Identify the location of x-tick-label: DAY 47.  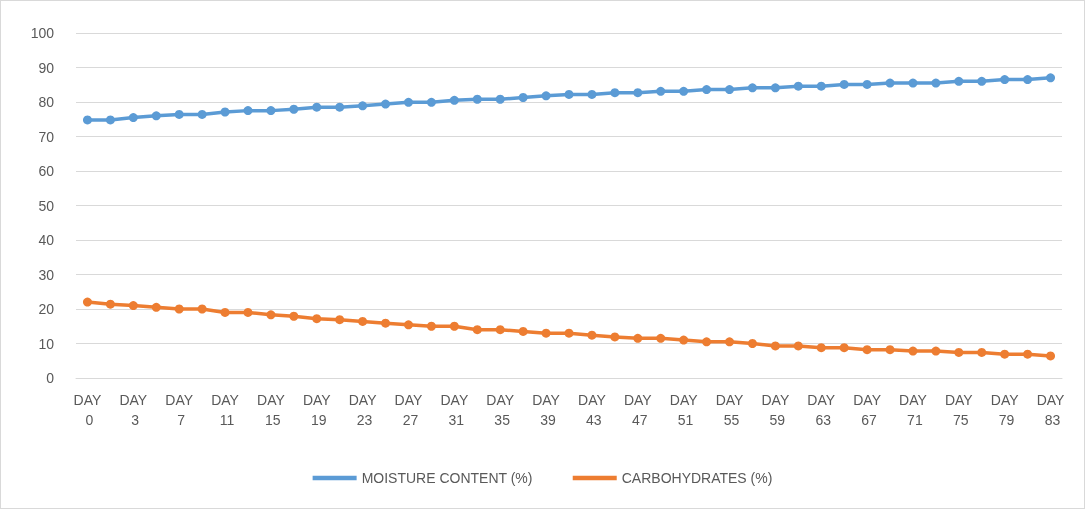
(638, 410).